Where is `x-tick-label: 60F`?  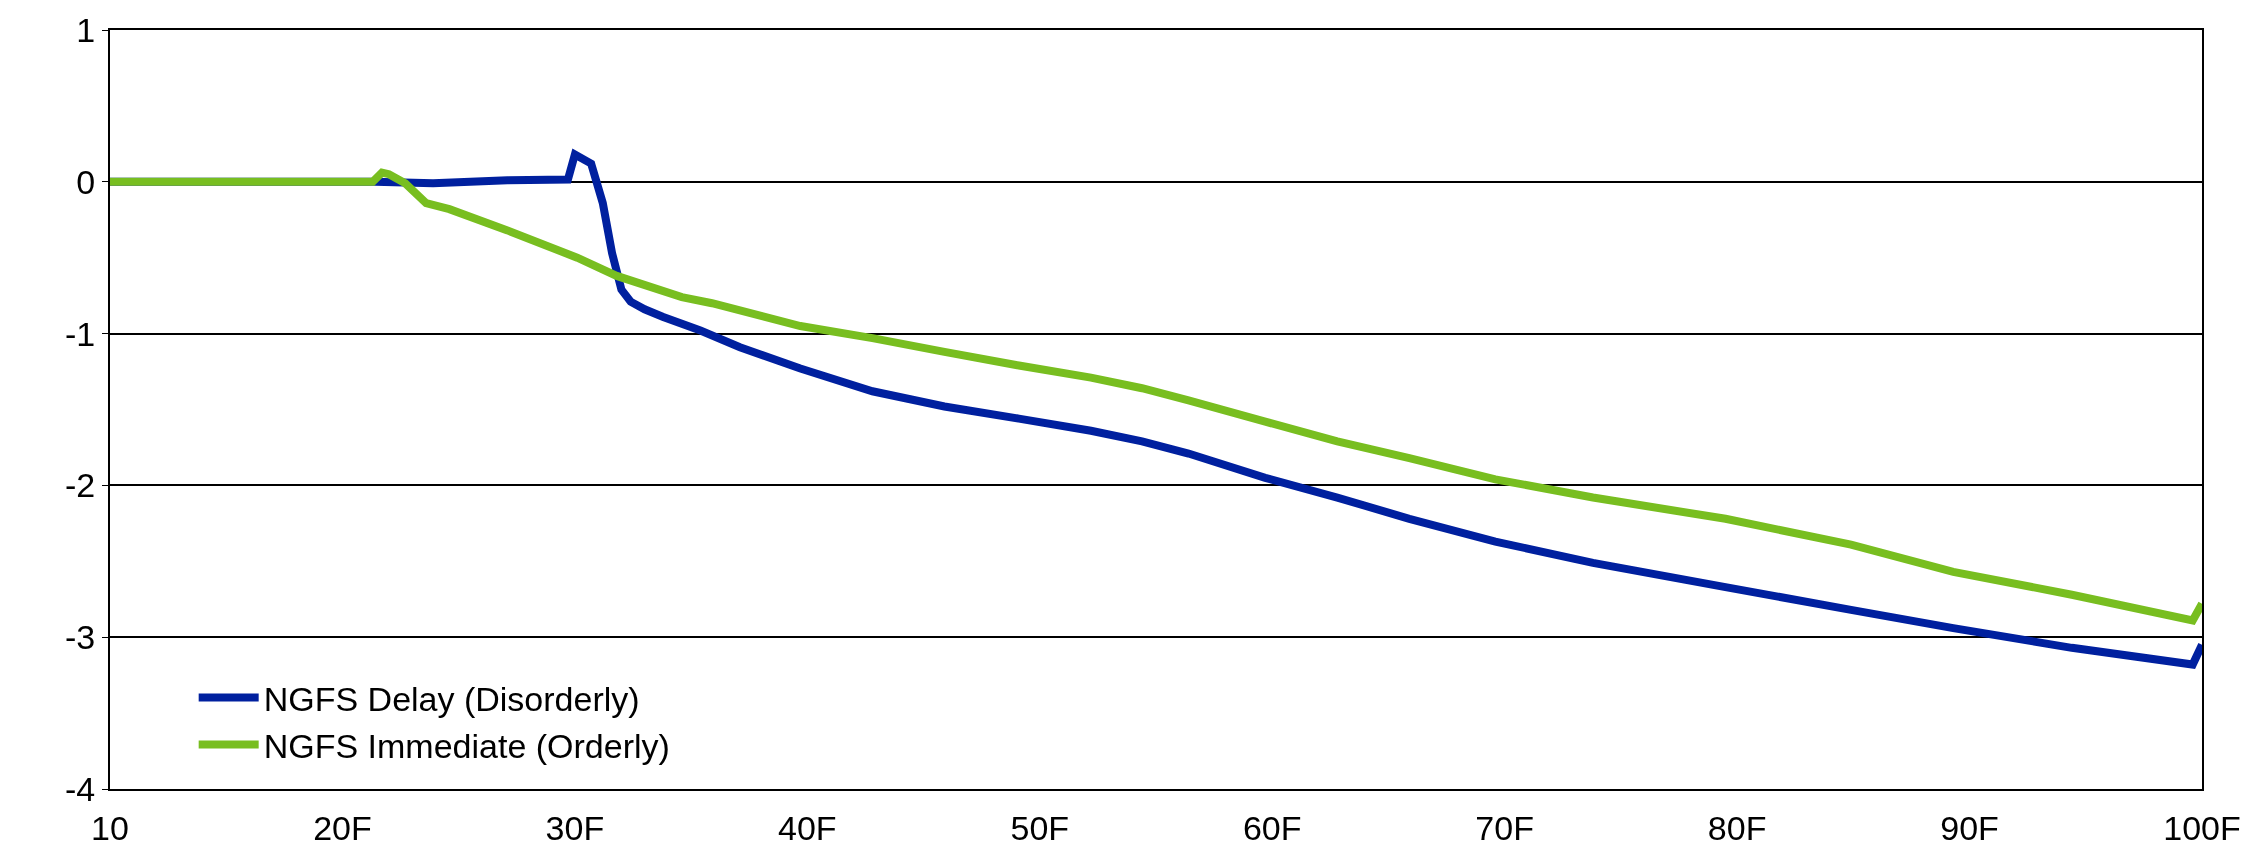 x-tick-label: 60F is located at coordinates (1272, 827).